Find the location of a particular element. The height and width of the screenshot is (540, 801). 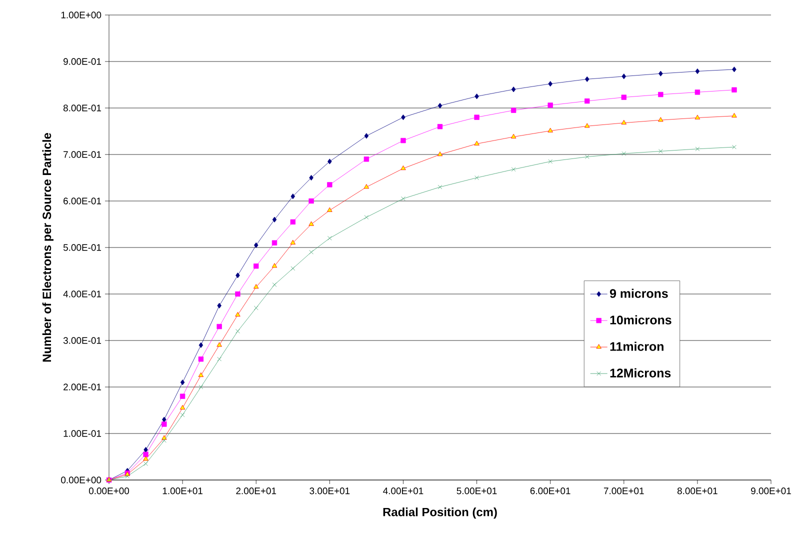

x-tick-label: 0.00E+00 is located at coordinates (109, 491).